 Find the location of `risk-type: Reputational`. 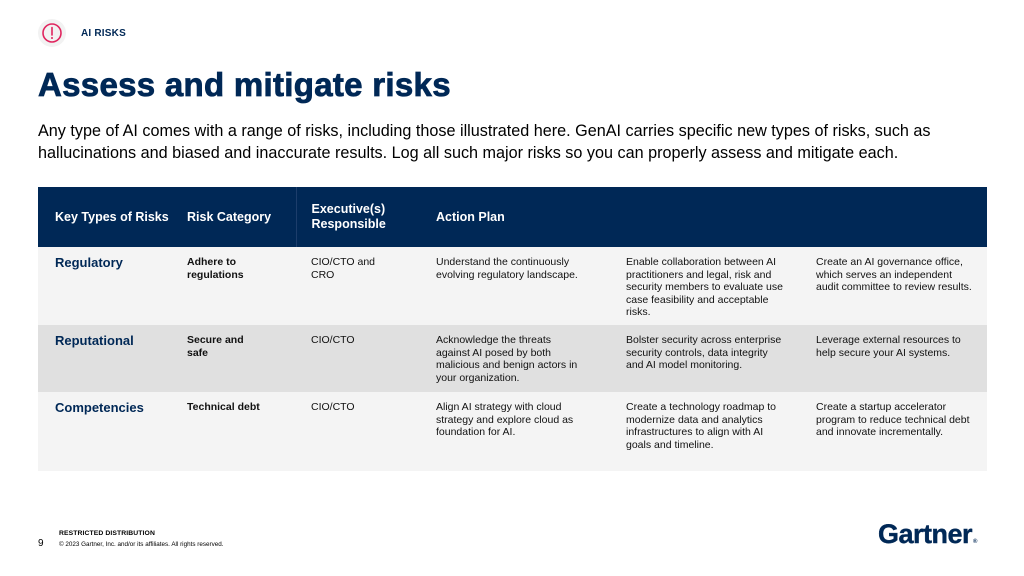

risk-type: Reputational is located at coordinates (104, 358).